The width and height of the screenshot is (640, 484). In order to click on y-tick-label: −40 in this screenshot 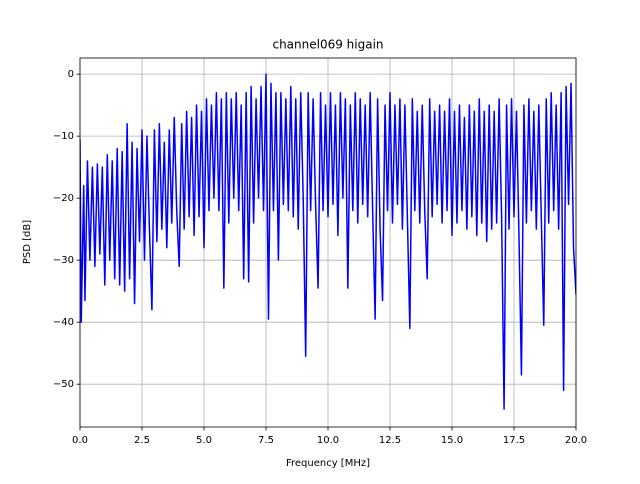, I will do `click(63, 322)`.